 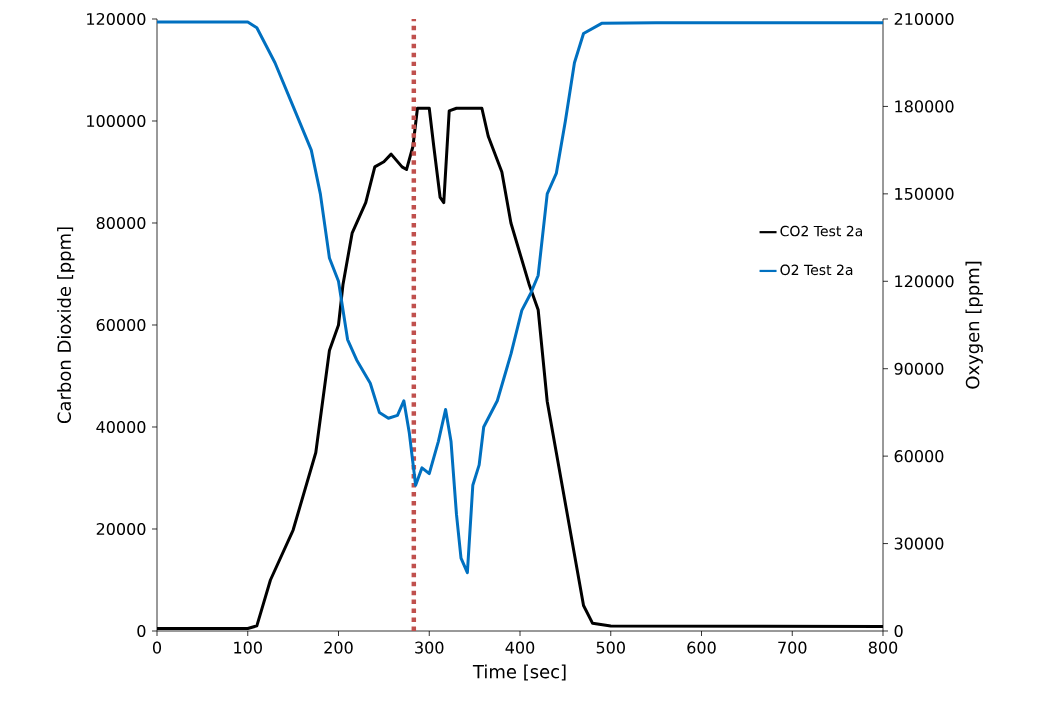 I want to click on y-tick-label: 20000, so click(x=121, y=529).